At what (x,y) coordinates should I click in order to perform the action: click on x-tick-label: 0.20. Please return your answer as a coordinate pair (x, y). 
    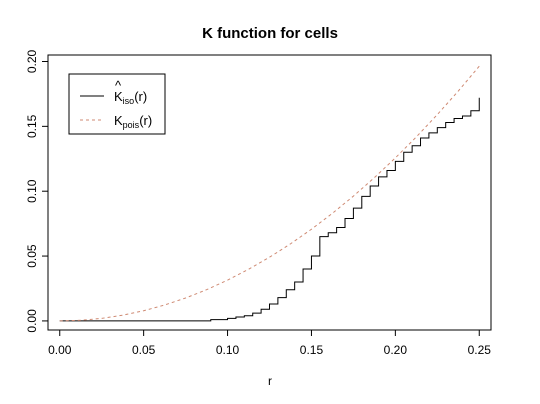
    Looking at the image, I should click on (396, 350).